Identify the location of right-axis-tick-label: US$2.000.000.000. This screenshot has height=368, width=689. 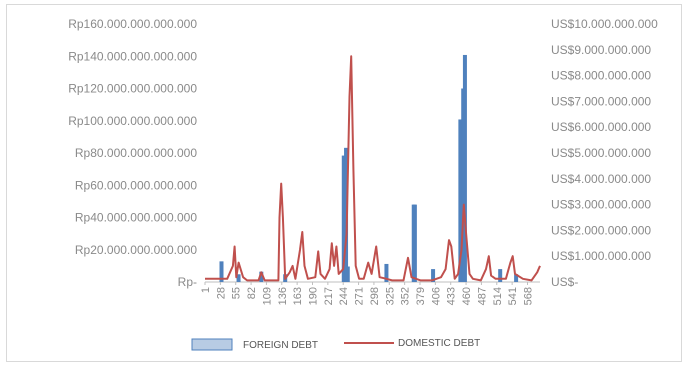
(601, 230).